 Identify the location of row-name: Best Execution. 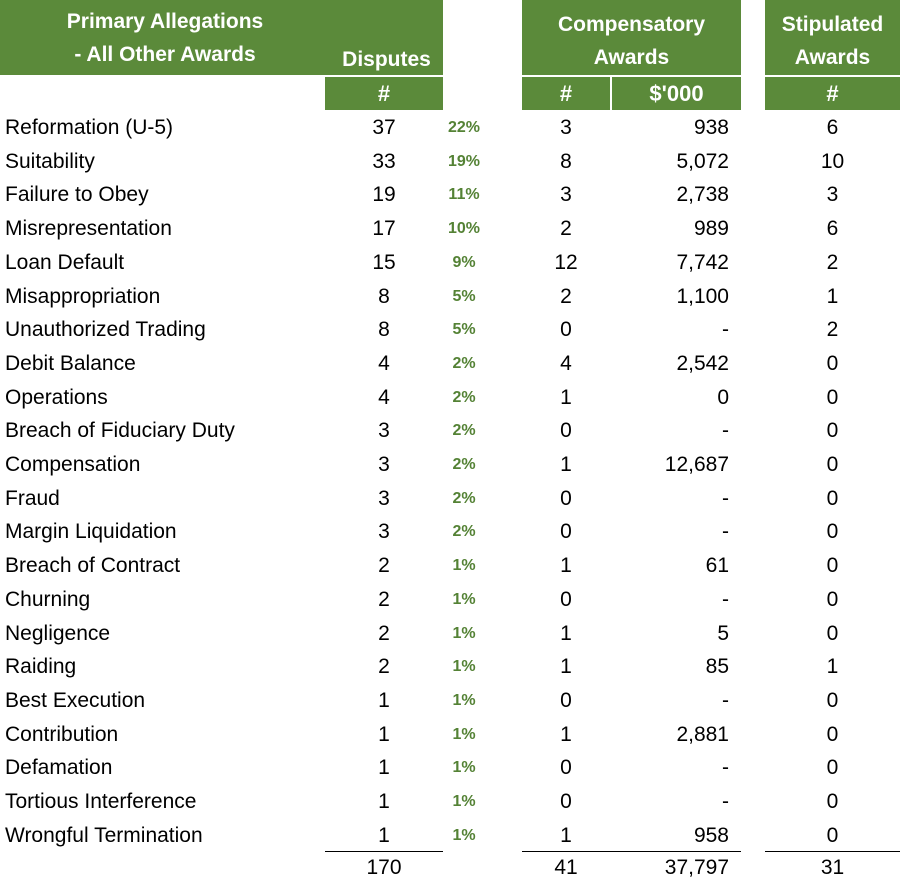
(75, 700).